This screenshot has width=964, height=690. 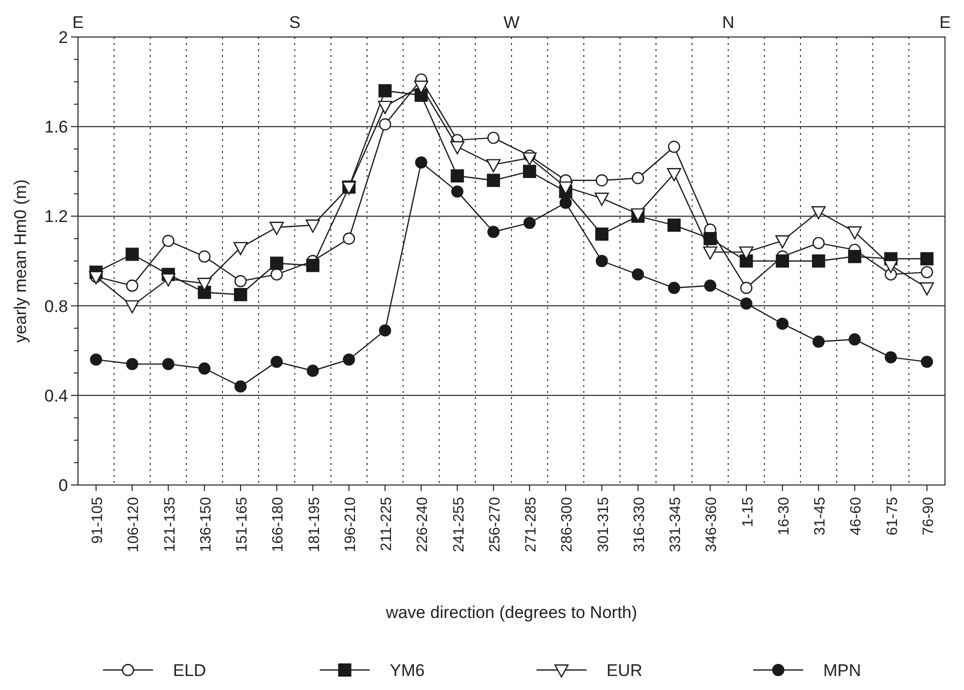 What do you see at coordinates (423, 524) in the screenshot?
I see `x-tick-label: 226-240` at bounding box center [423, 524].